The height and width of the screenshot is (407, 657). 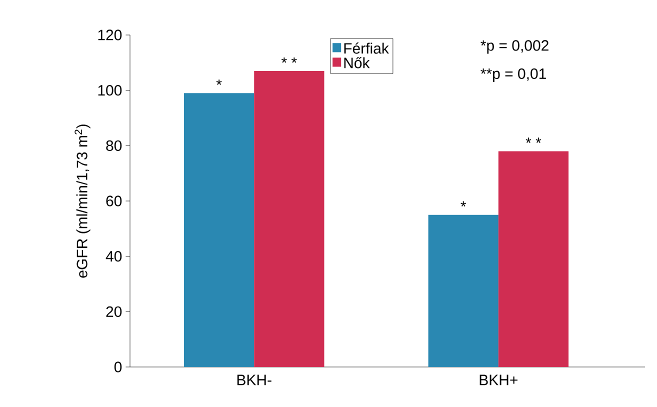 I want to click on y-axis-title: eGFR (ml/min/1,73 m$^{2}$), so click(x=82, y=201).